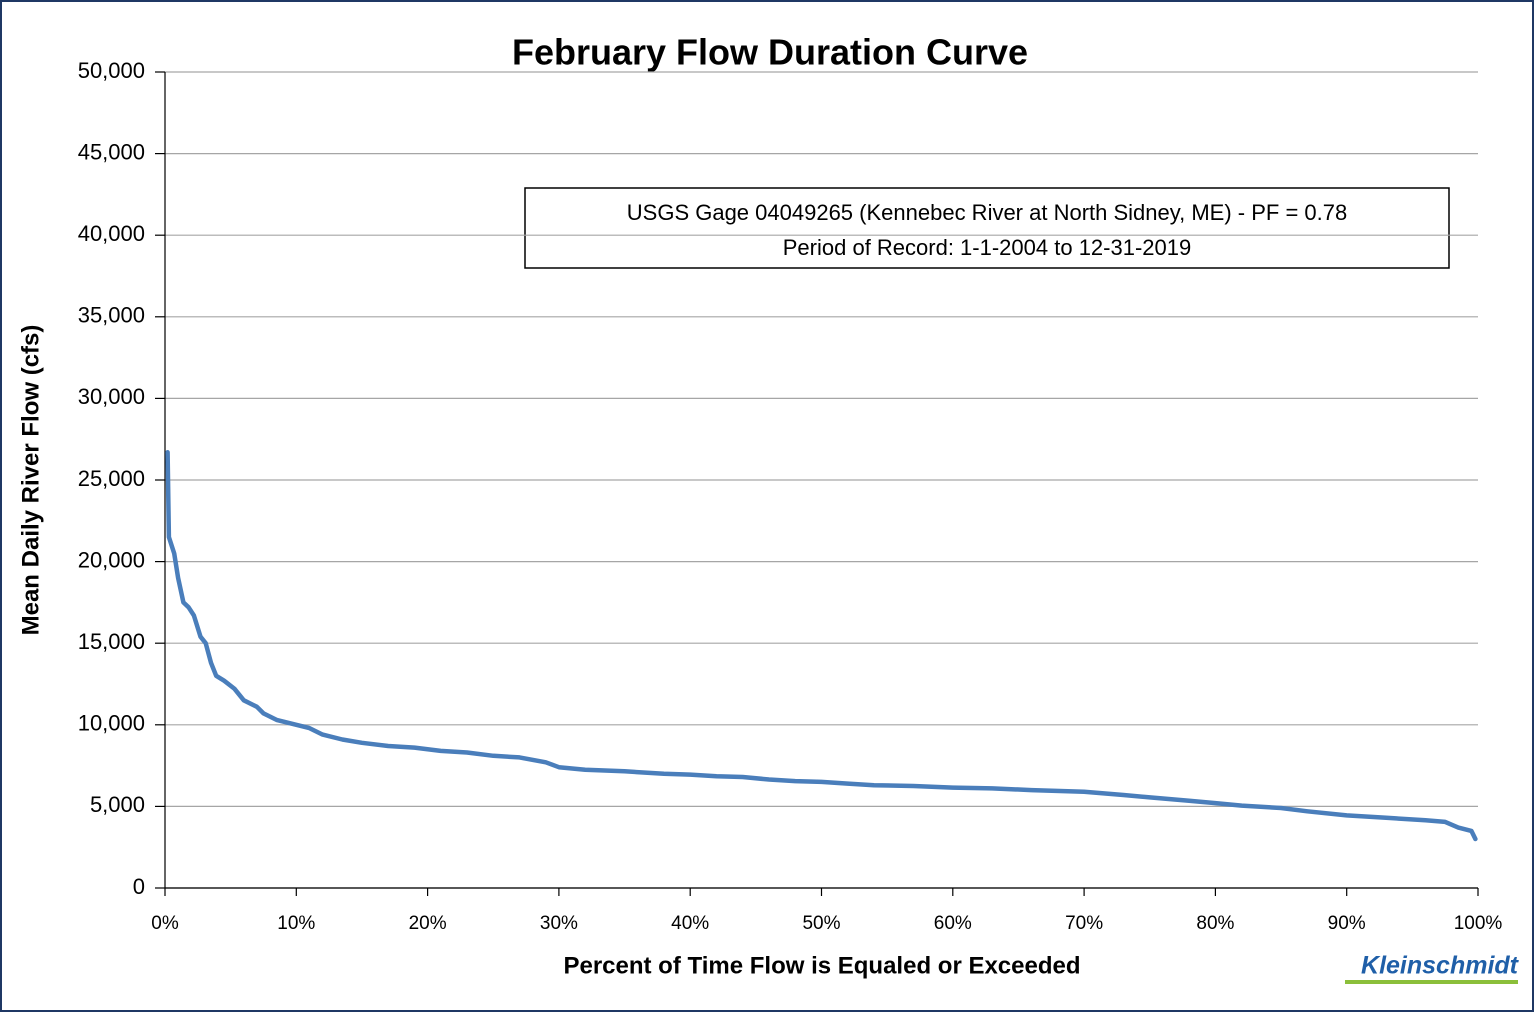  What do you see at coordinates (111, 315) in the screenshot?
I see `y-tick-label: 35,000` at bounding box center [111, 315].